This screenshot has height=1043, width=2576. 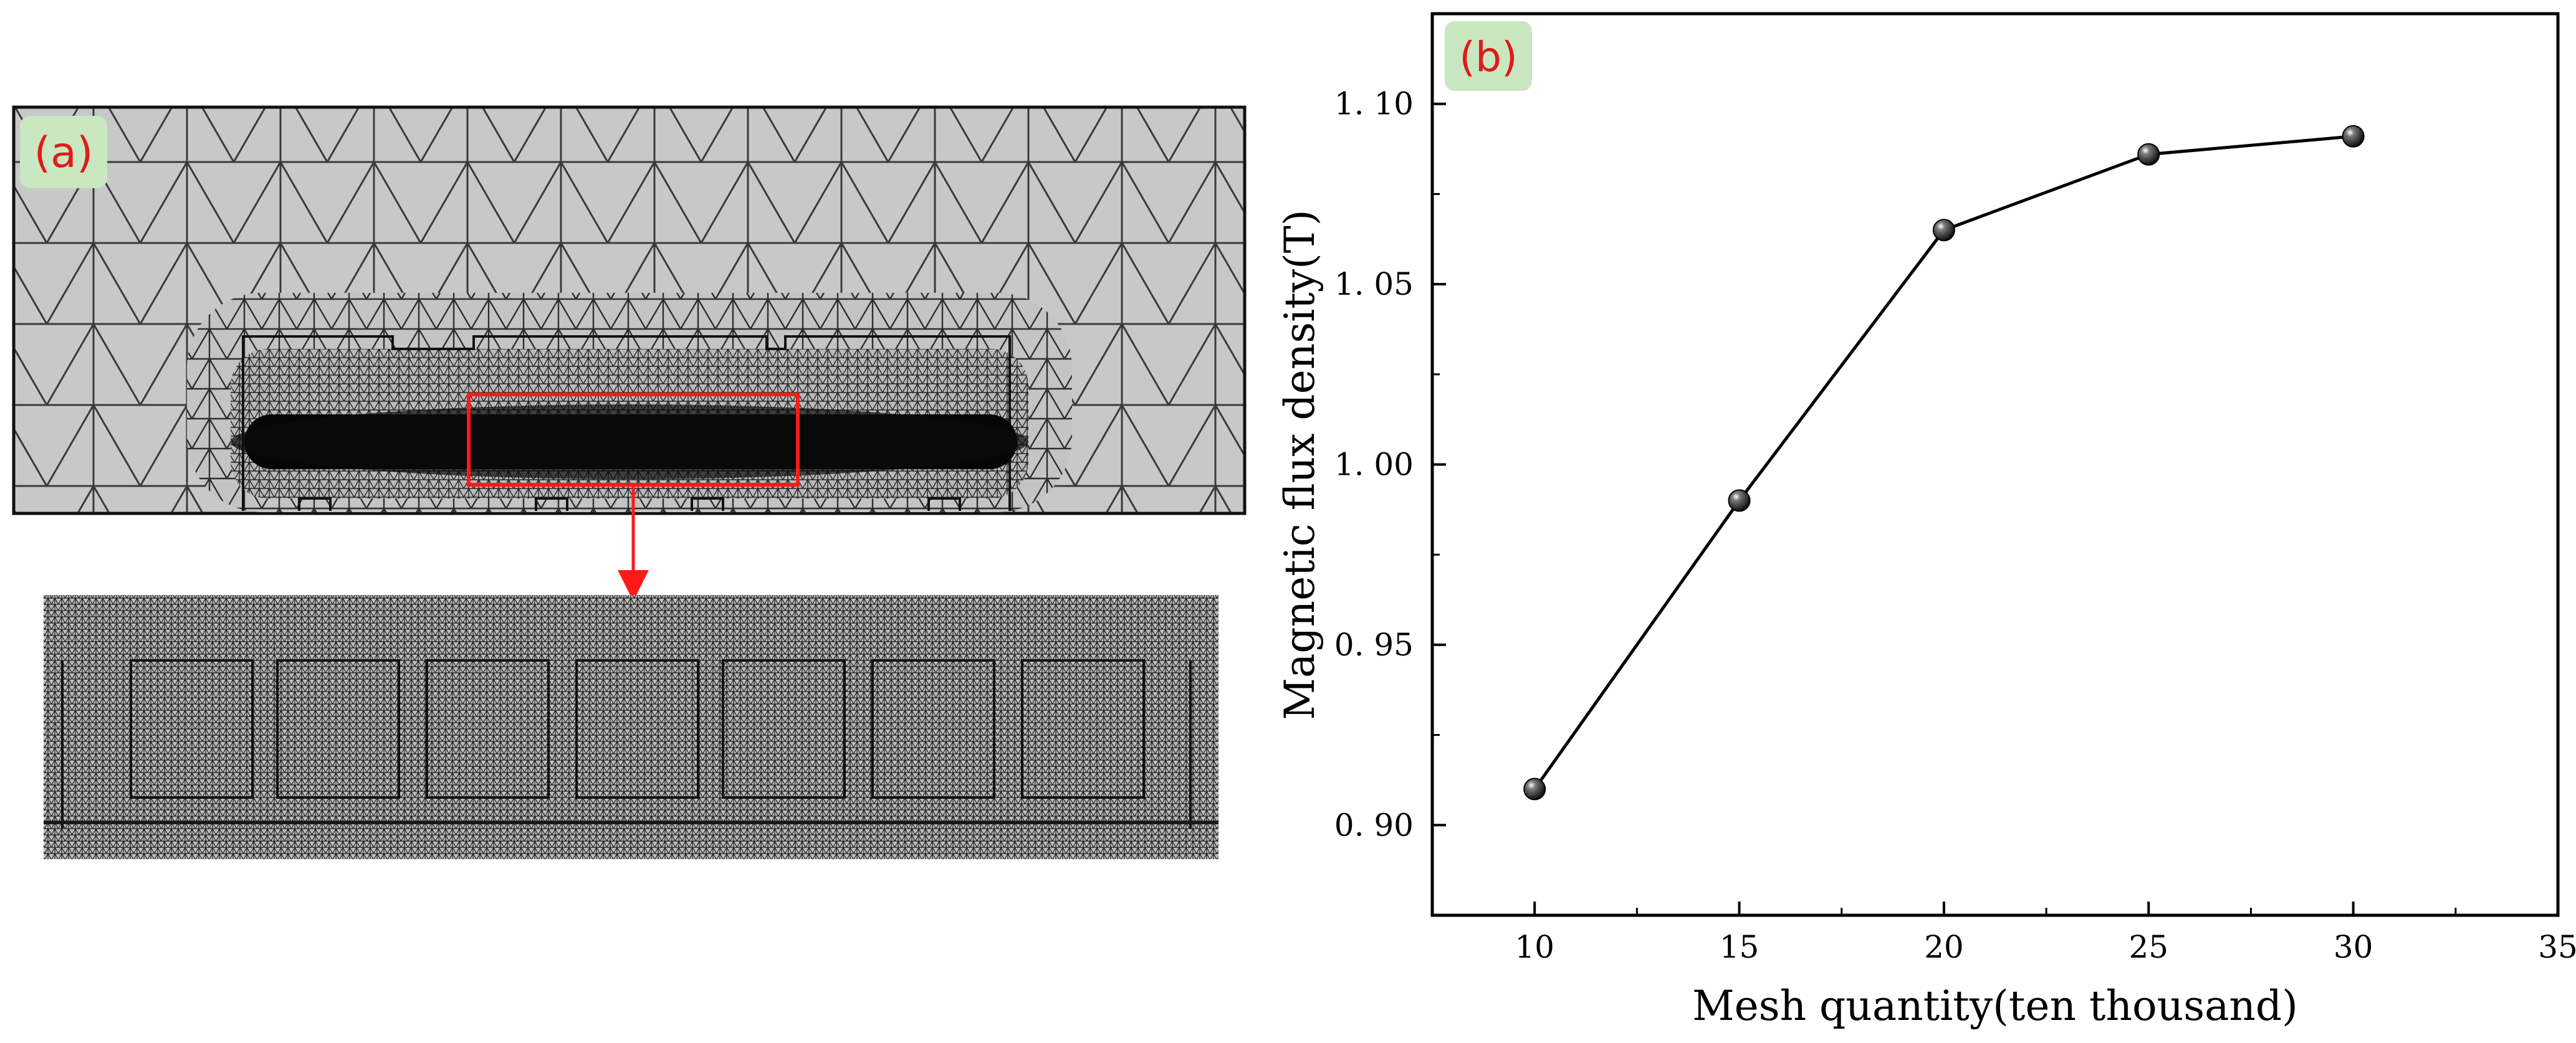 I want to click on panel-b-label: (b), so click(x=1488, y=57).